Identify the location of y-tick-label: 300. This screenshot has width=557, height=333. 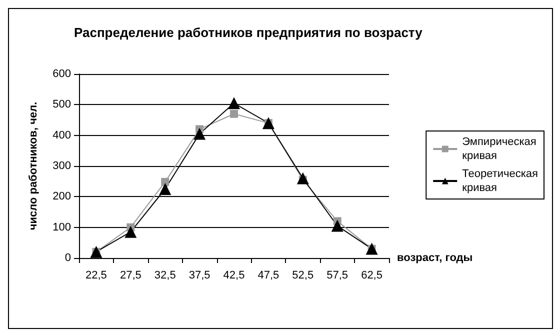
(61, 166).